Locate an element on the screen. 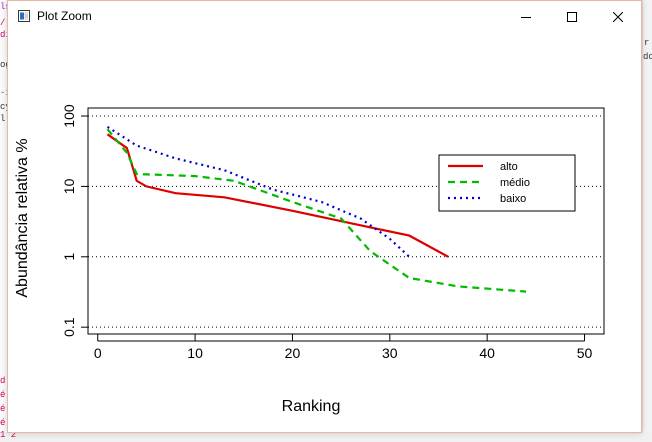  bg-code-fragment: l is located at coordinates (3, 119).